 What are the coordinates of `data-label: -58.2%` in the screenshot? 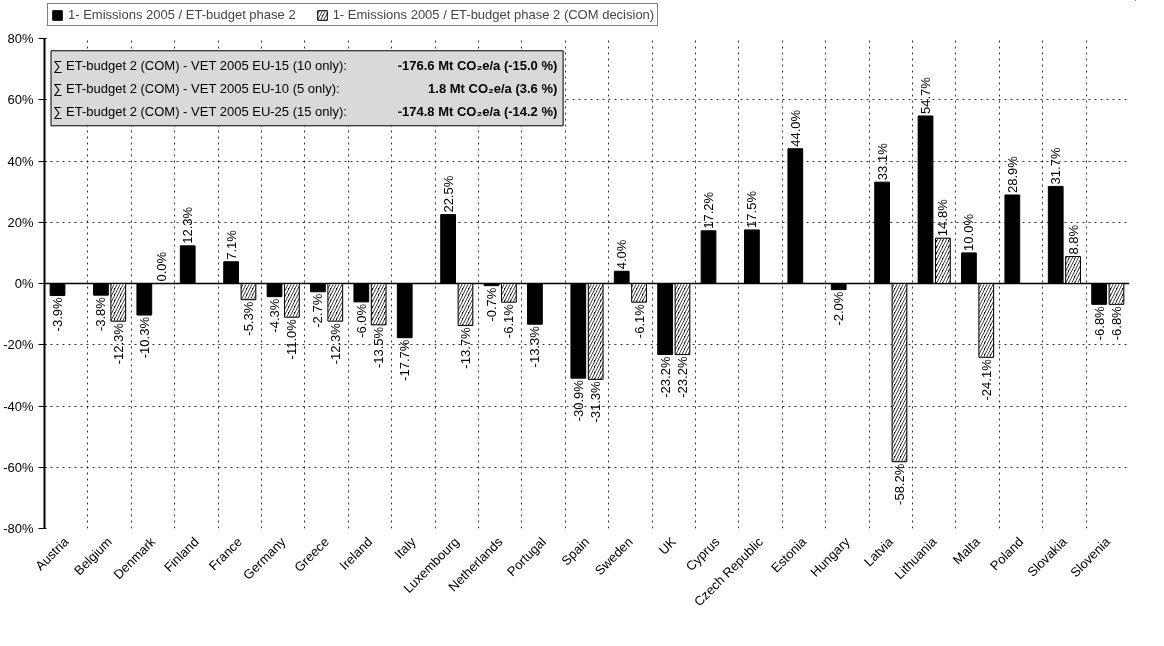 It's located at (899, 484).